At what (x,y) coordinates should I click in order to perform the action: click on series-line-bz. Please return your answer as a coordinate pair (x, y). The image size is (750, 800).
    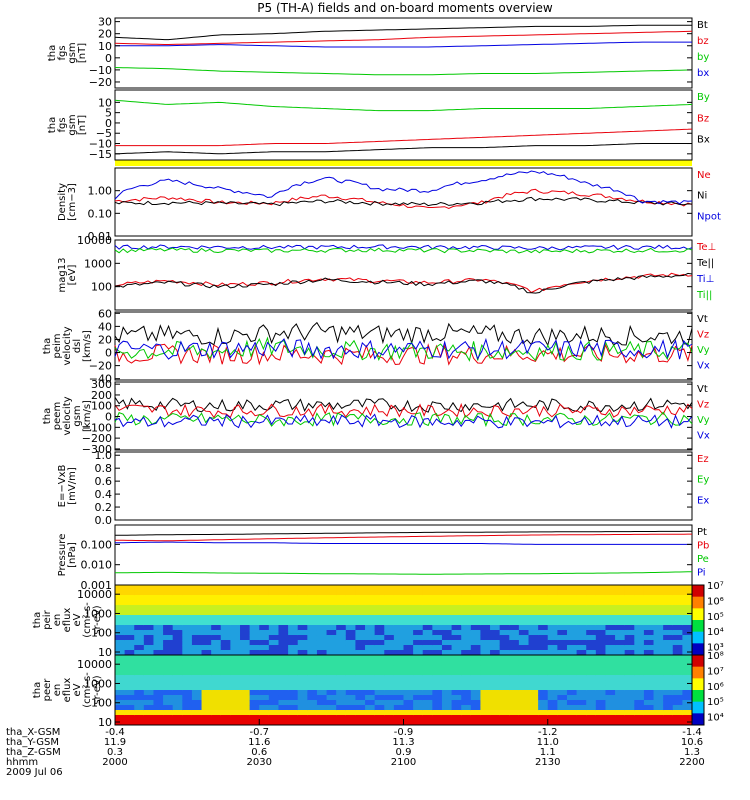
    Looking at the image, I should click on (403, 37).